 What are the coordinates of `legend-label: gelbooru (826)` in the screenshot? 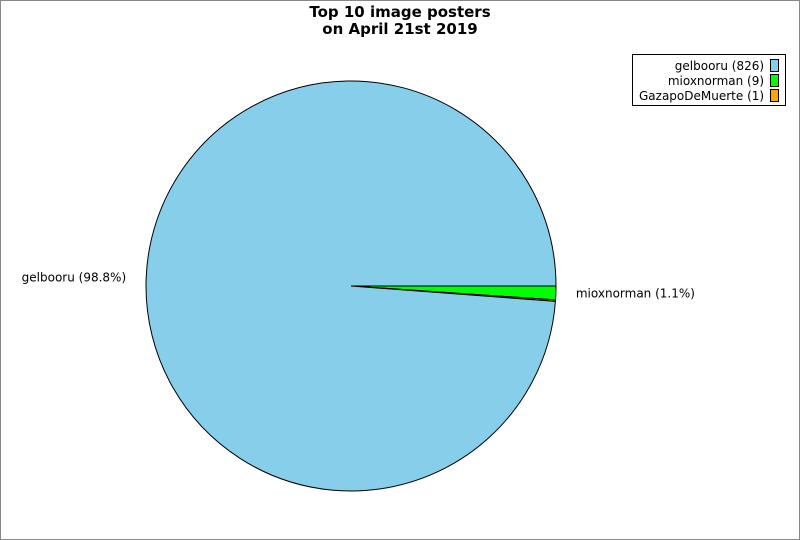 It's located at (719, 65).